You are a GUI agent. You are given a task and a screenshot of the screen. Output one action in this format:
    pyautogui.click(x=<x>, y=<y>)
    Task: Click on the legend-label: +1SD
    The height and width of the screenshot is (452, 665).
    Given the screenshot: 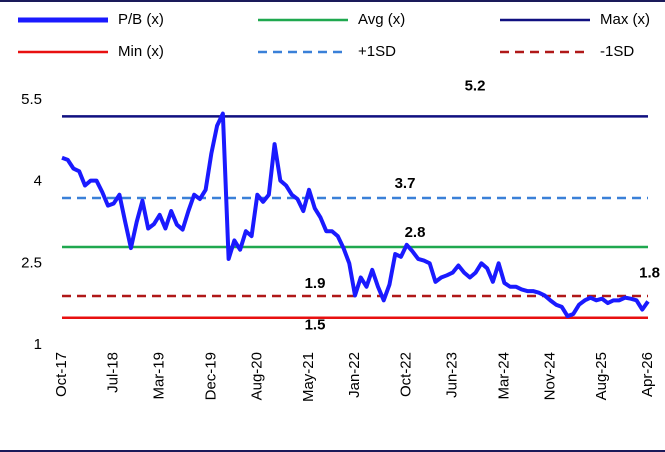 What is the action you would take?
    pyautogui.click(x=377, y=51)
    